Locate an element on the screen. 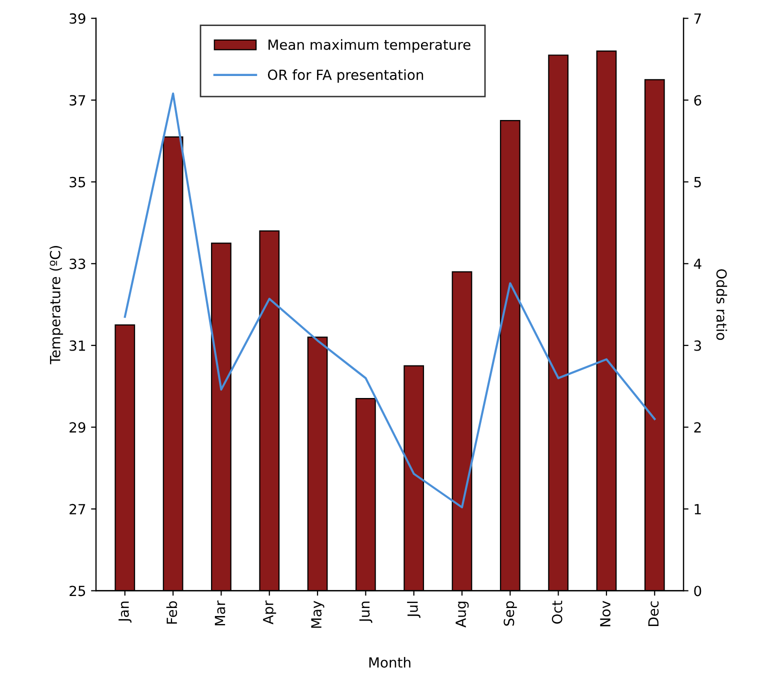 This screenshot has height=679, width=768. x-tick-label: Dec is located at coordinates (653, 613).